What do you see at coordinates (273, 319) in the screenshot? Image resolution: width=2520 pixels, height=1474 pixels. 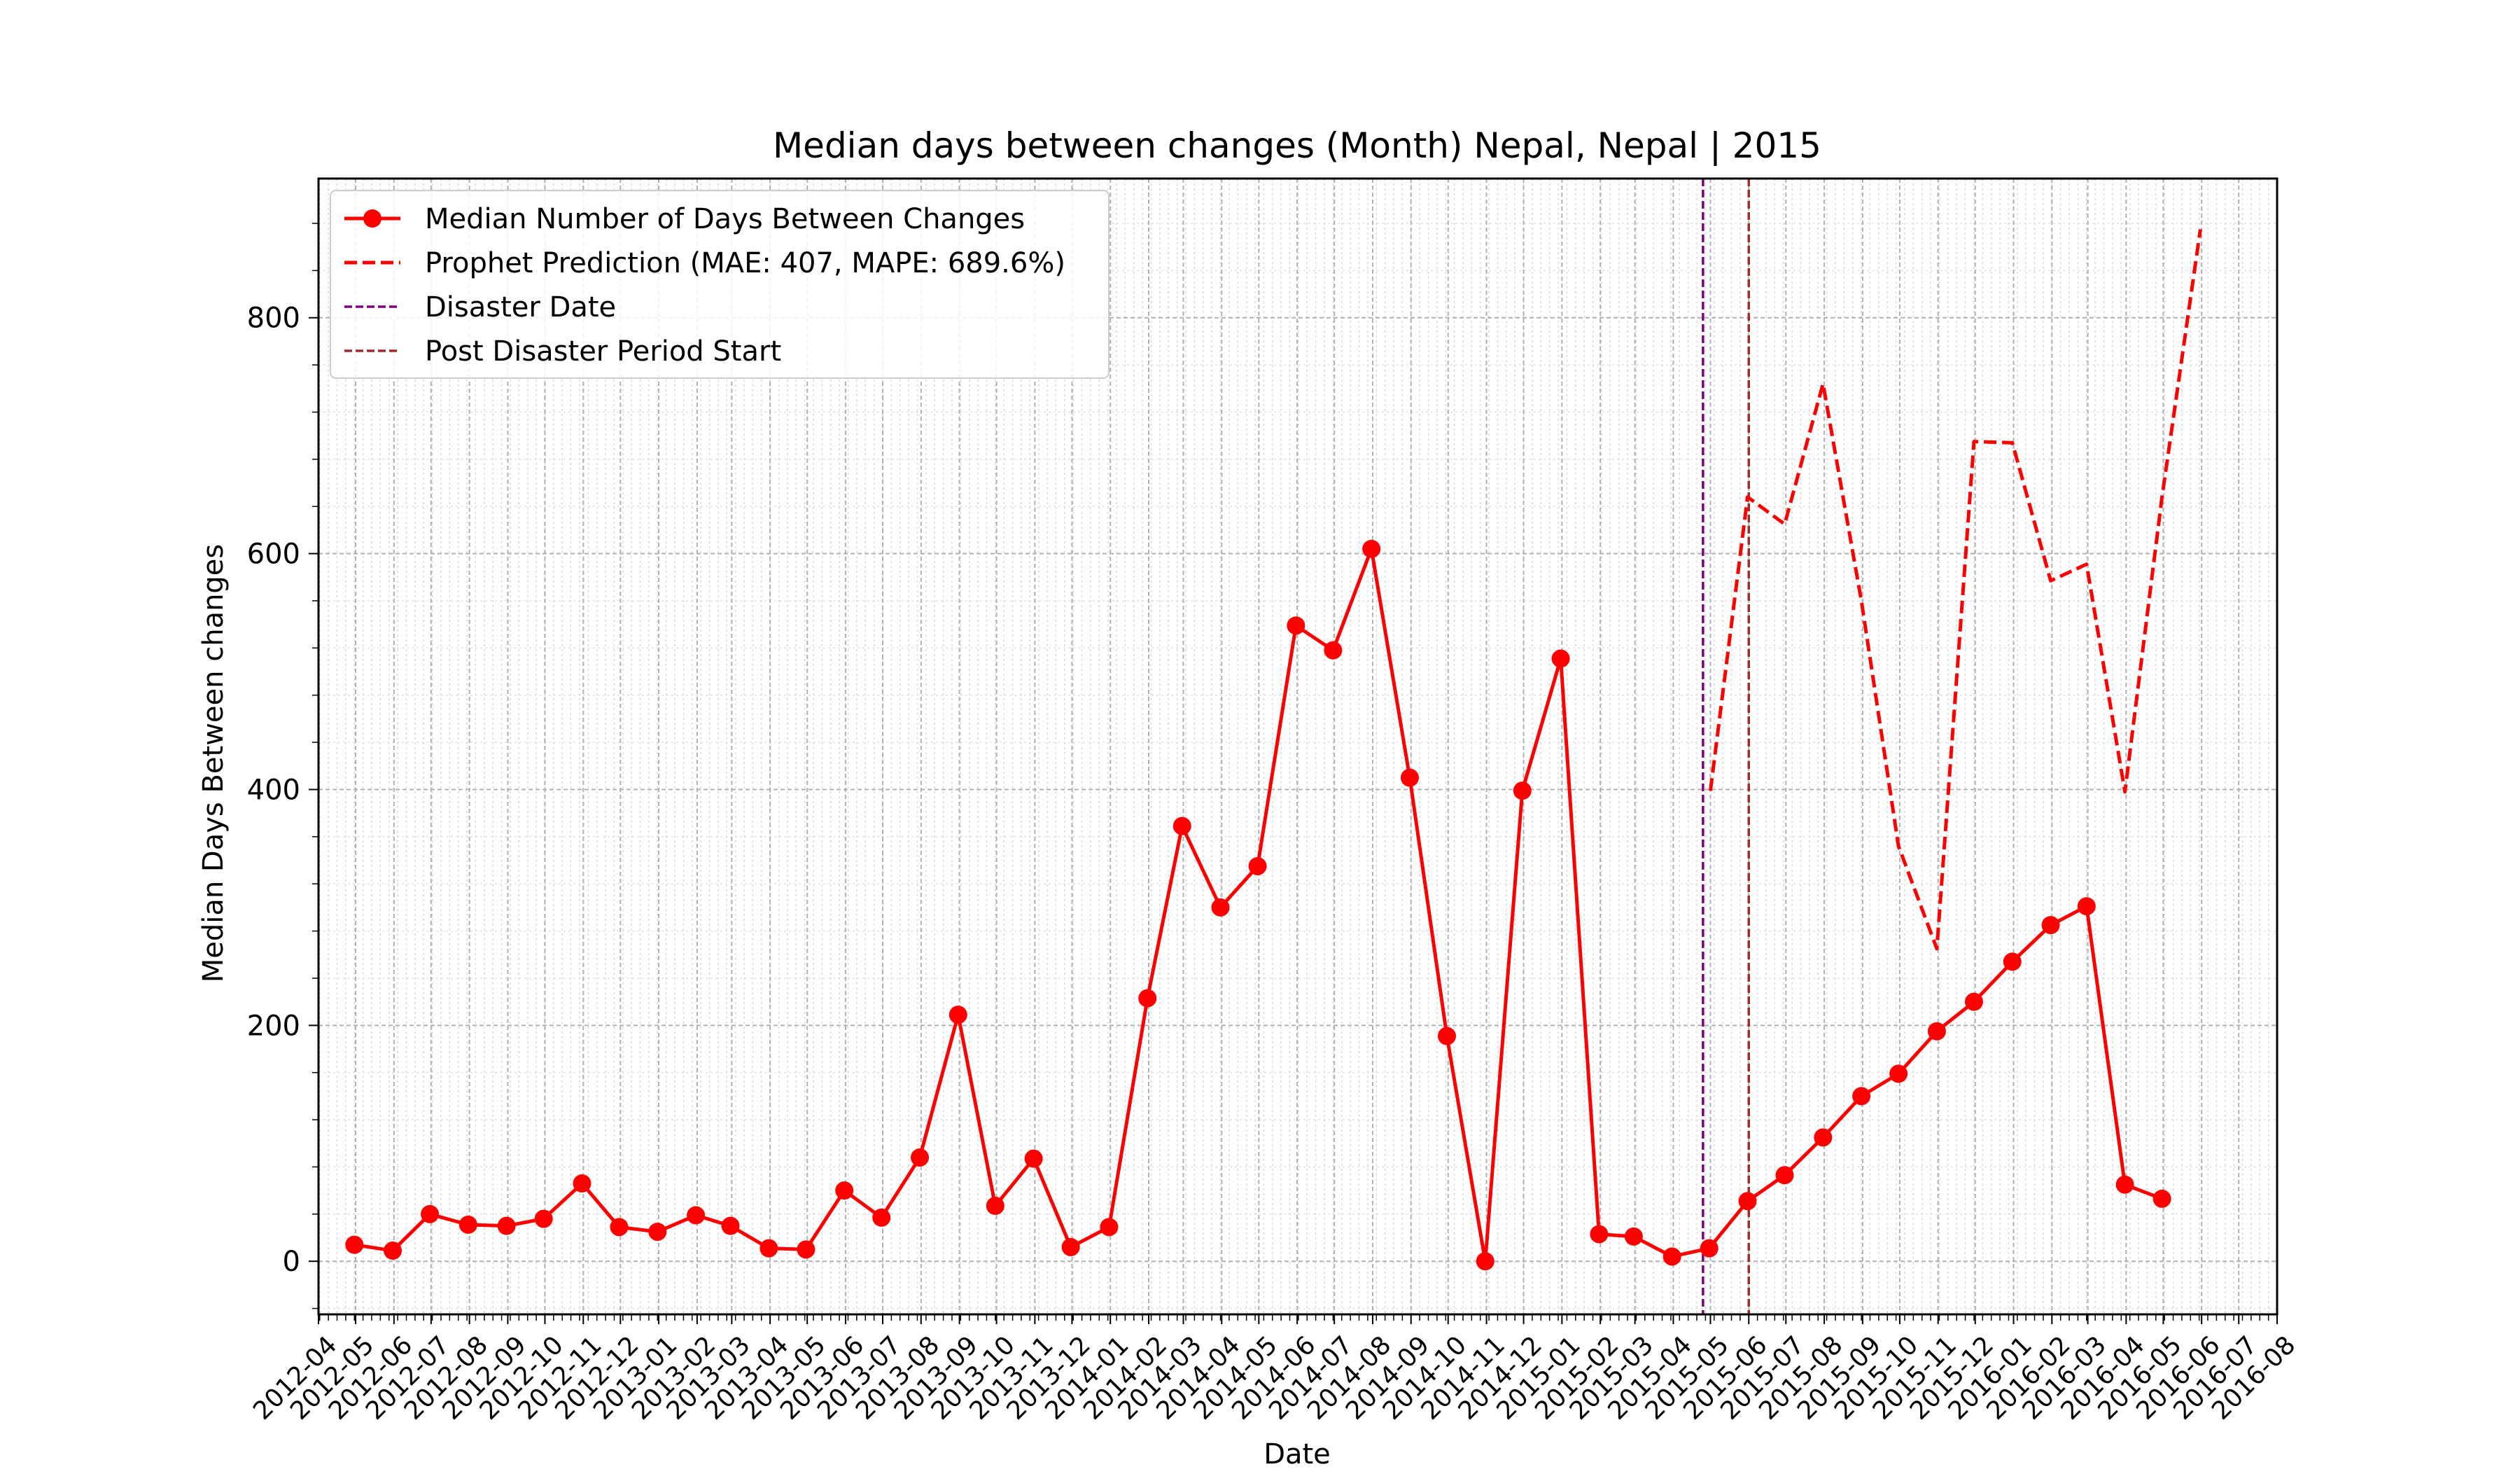 I see `y-tick-label: 800` at bounding box center [273, 319].